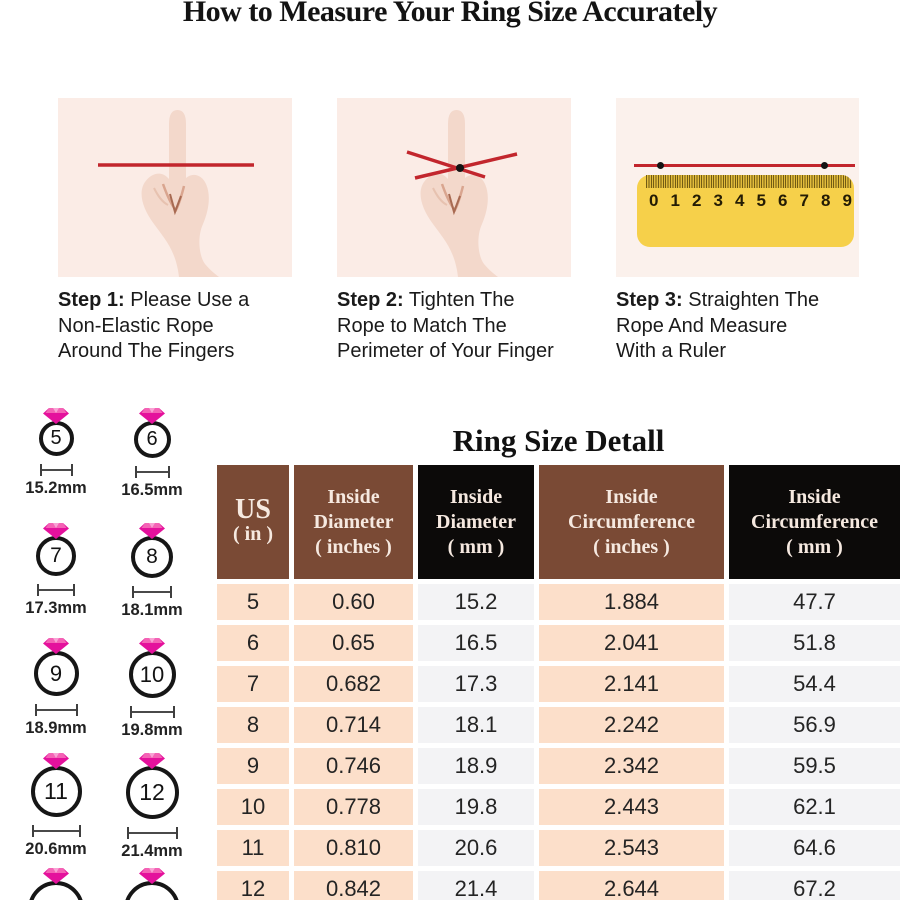 The image size is (900, 900). What do you see at coordinates (476, 766) in the screenshot?
I see `table-cell: 18.9` at bounding box center [476, 766].